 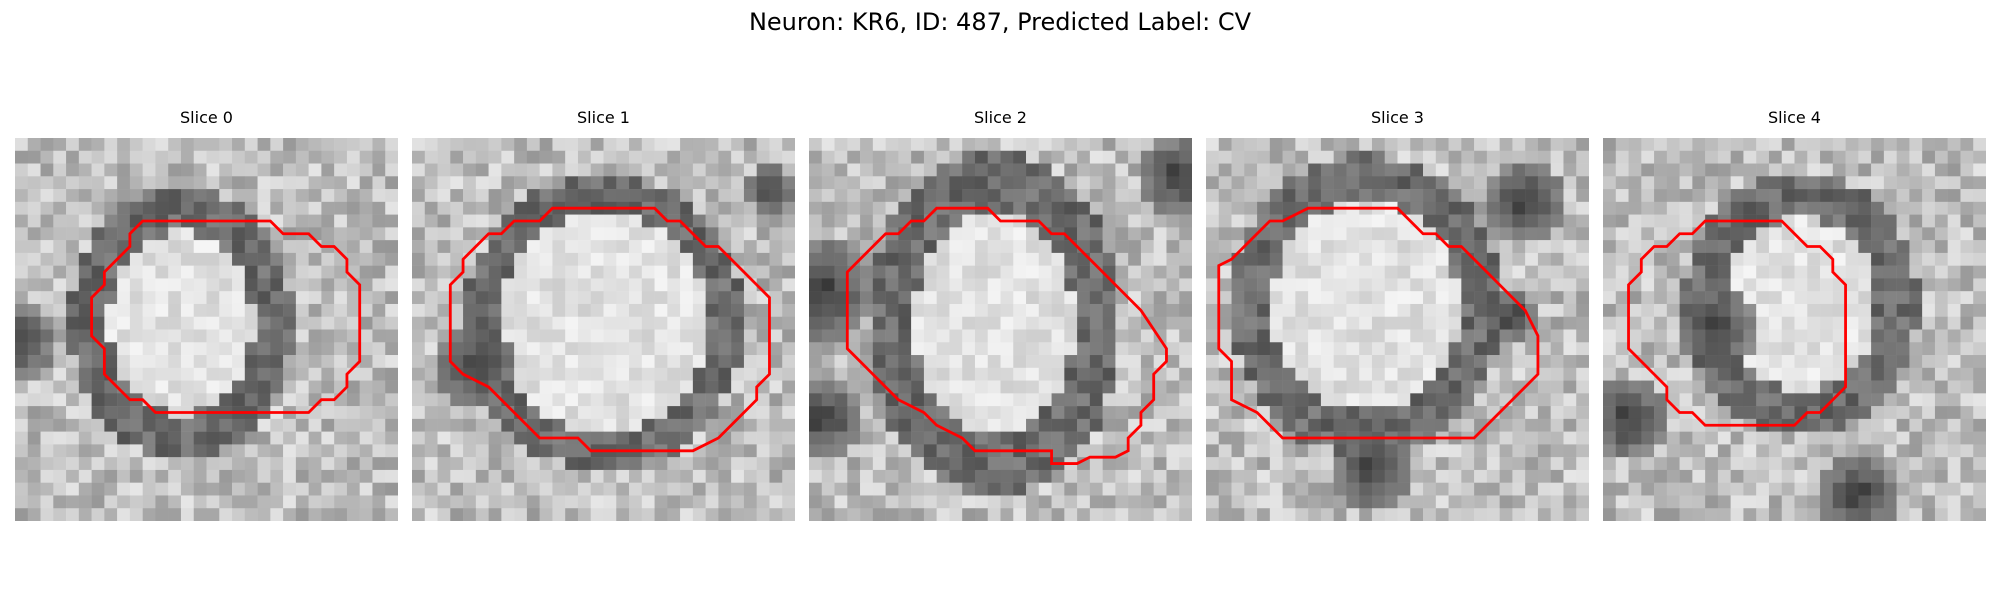 I want to click on slice-title: Slice 2, so click(x=1000, y=117).